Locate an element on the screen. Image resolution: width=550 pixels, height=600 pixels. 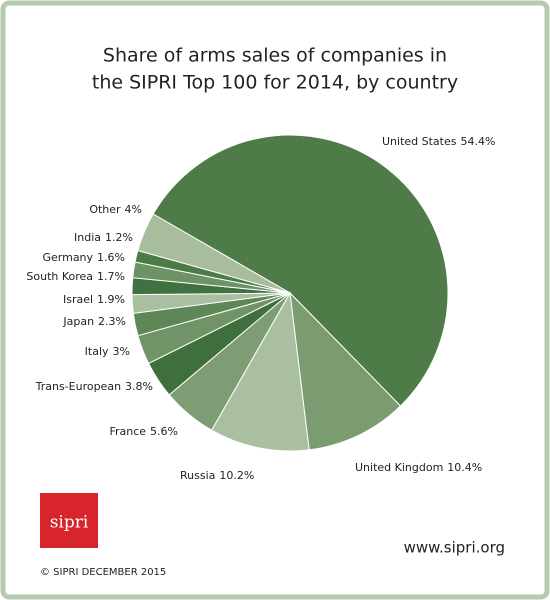
slice-label: United Kingdom 10.4% is located at coordinates (418, 467).